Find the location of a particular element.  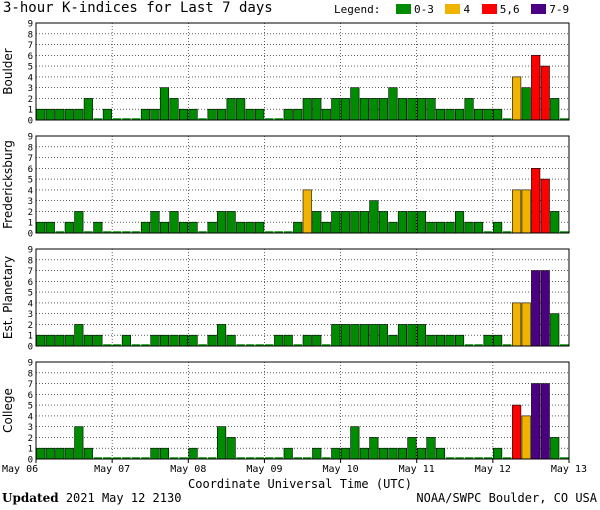

x-tick-label: May 06 is located at coordinates (20, 469).